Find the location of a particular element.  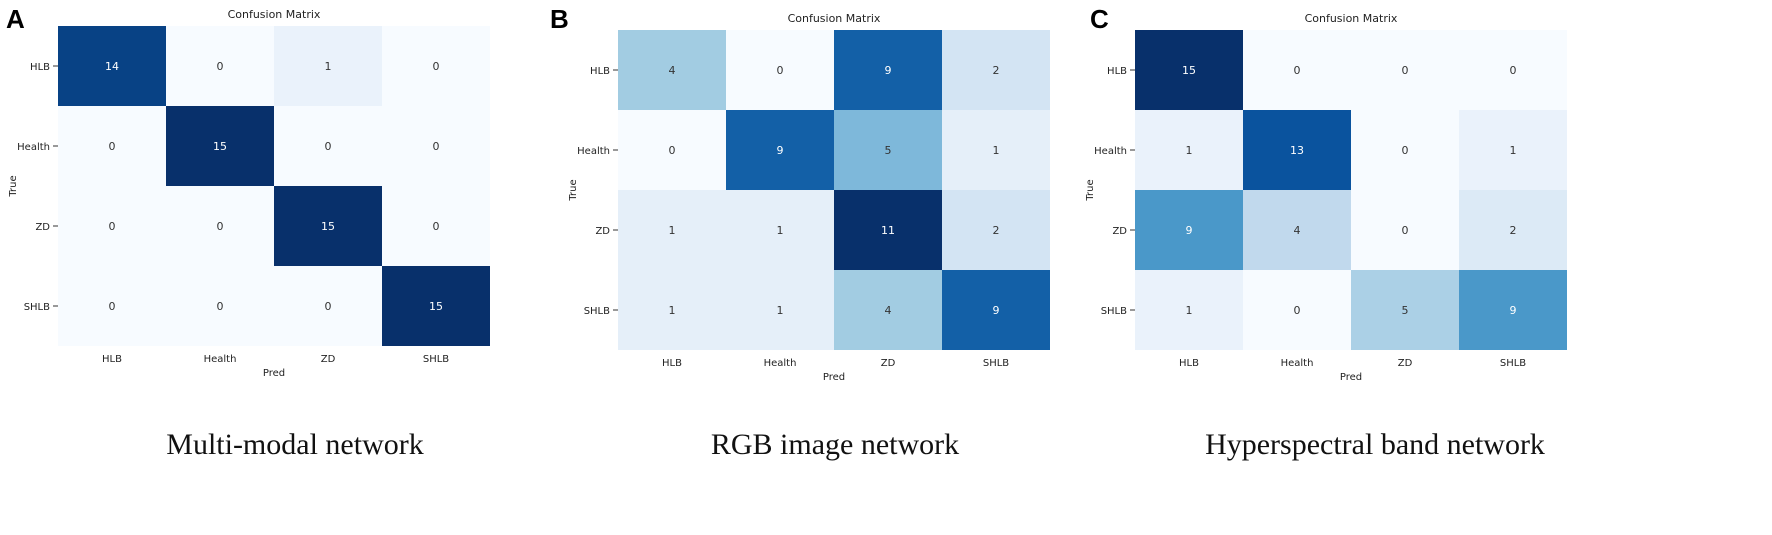

cell-value-label: 14 is located at coordinates (112, 66).